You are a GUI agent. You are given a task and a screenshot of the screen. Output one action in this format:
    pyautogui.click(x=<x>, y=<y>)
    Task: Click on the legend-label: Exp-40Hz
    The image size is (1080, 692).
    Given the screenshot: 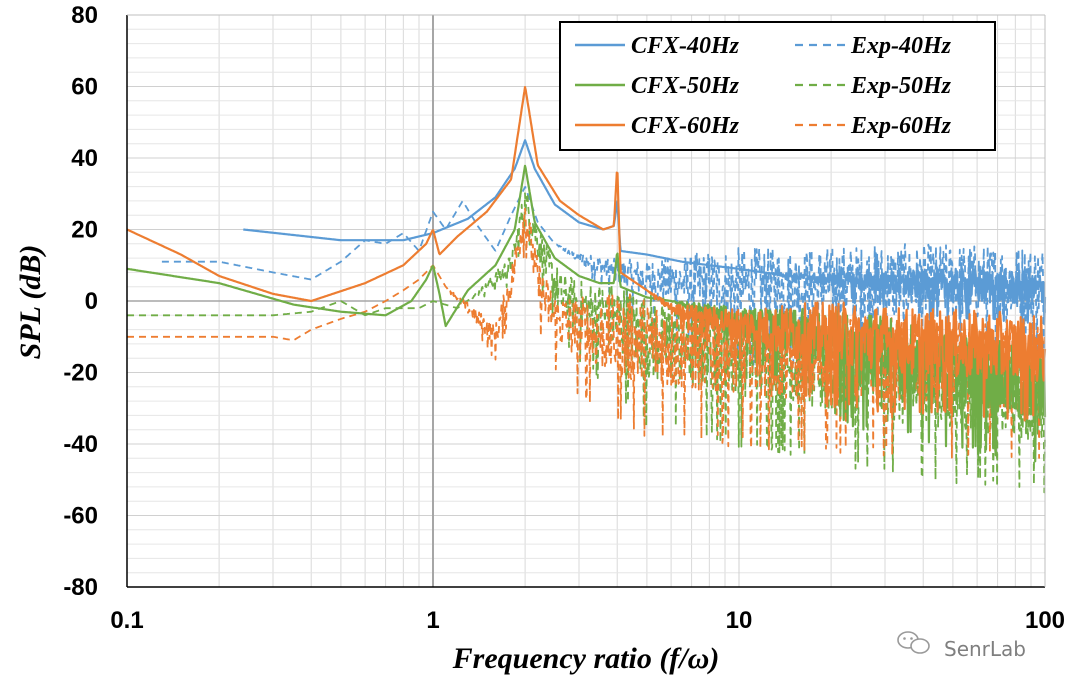 What is the action you would take?
    pyautogui.click(x=901, y=46)
    